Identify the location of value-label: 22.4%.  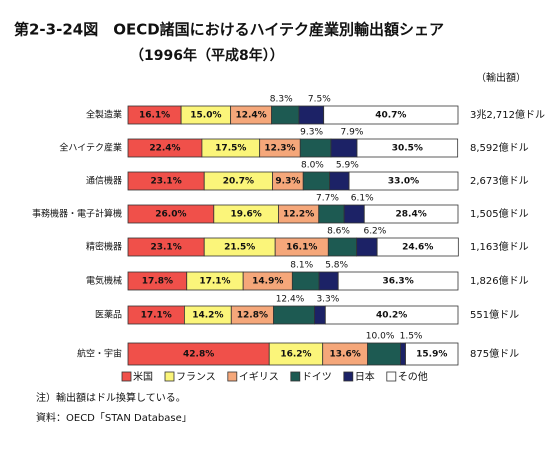
(164, 149).